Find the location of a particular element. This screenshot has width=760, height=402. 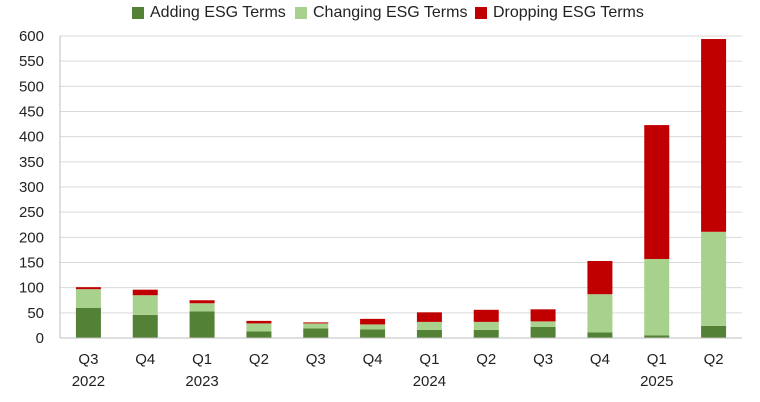

y-tick-label: 150 is located at coordinates (31, 263).